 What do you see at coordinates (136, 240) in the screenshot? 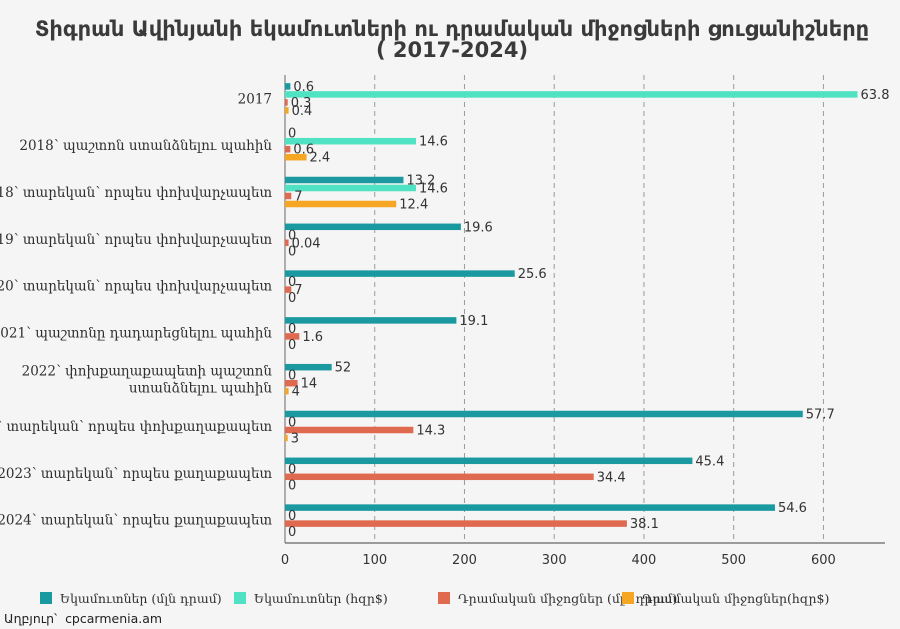
I see `category-label: 2019՝ տարեկան՝ որպես փոխվարչապետ` at bounding box center [136, 240].